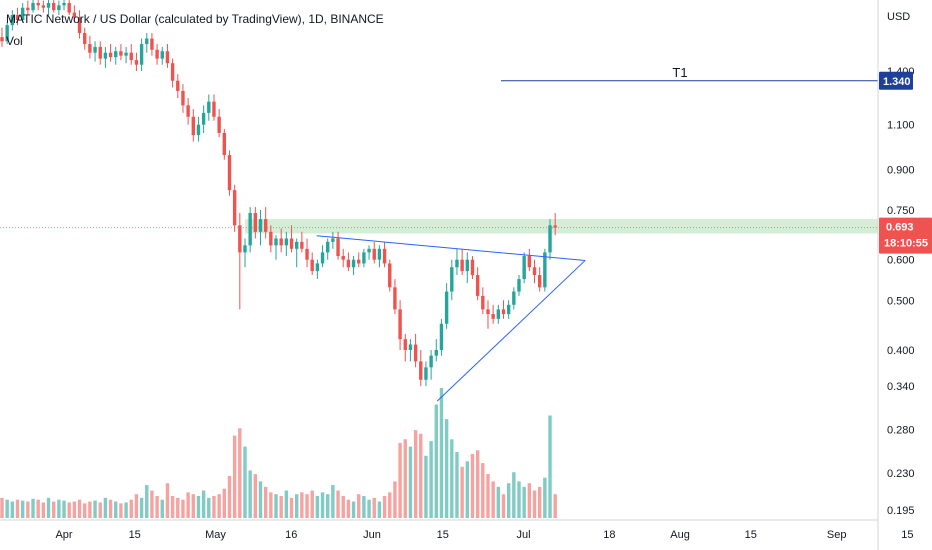  I want to click on price-axis-panel, so click(905, 275).